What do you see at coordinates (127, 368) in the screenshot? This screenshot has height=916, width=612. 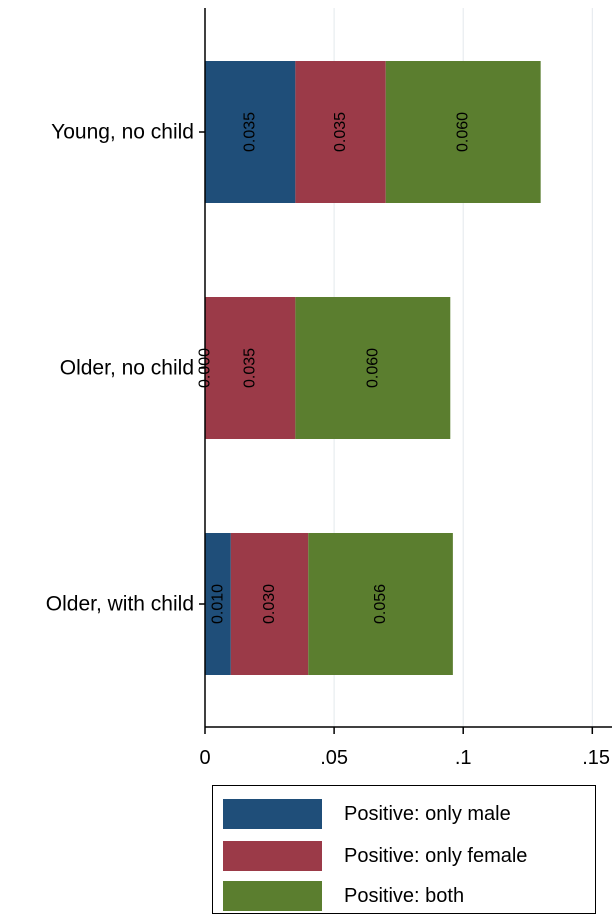 I see `category-label: Older, no child` at bounding box center [127, 368].